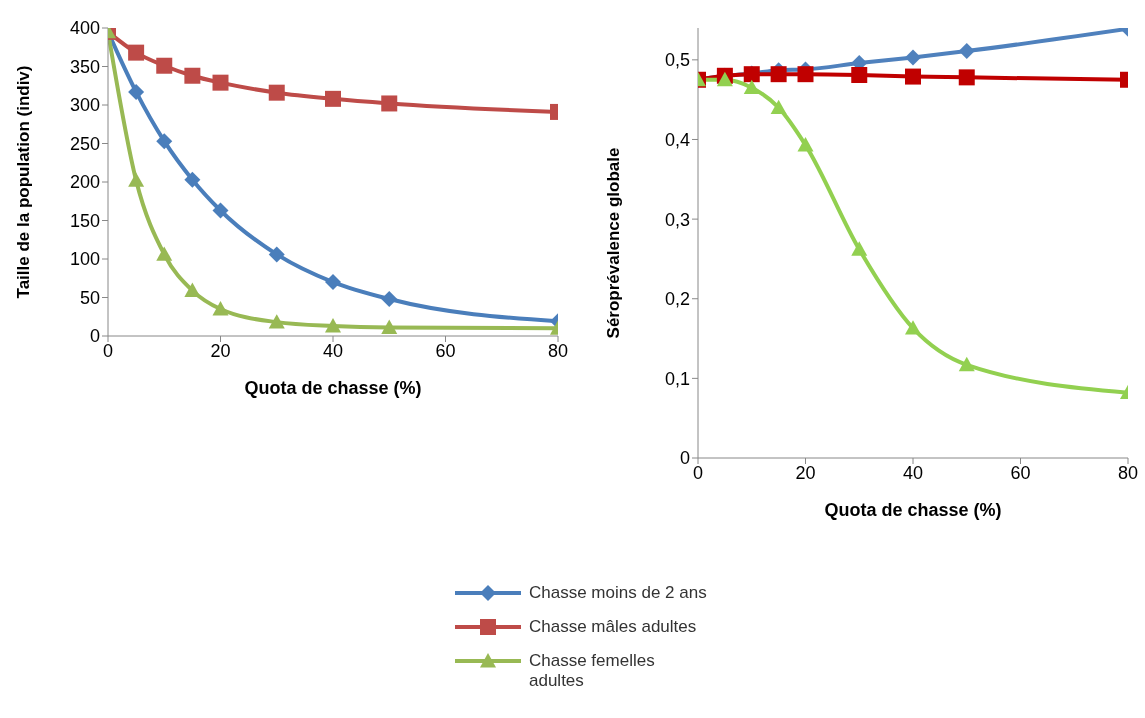 Image resolution: width=1145 pixels, height=718 pixels. What do you see at coordinates (84, 259) in the screenshot?
I see `y-tick-label: 100` at bounding box center [84, 259].